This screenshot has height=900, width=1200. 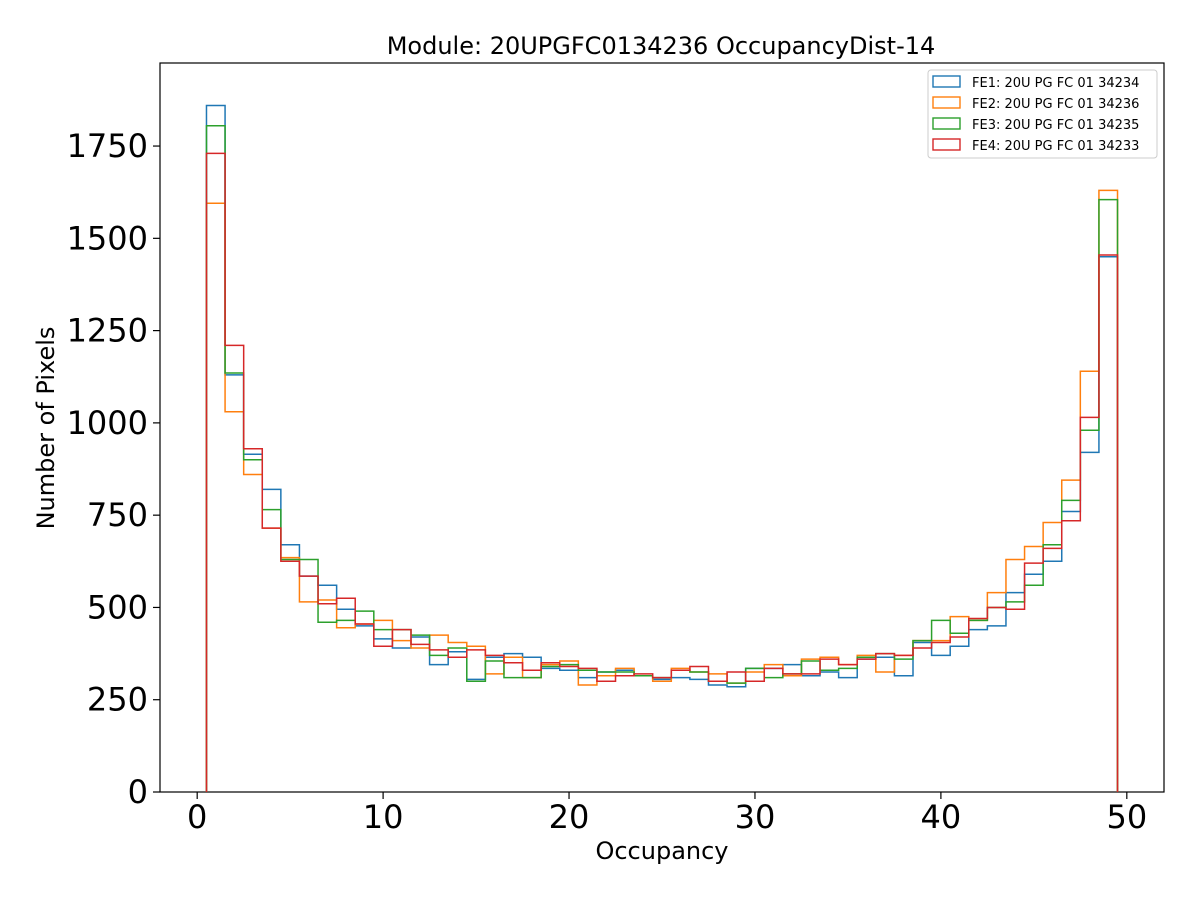 What do you see at coordinates (117, 515) in the screenshot?
I see `y-tick-label: 750` at bounding box center [117, 515].